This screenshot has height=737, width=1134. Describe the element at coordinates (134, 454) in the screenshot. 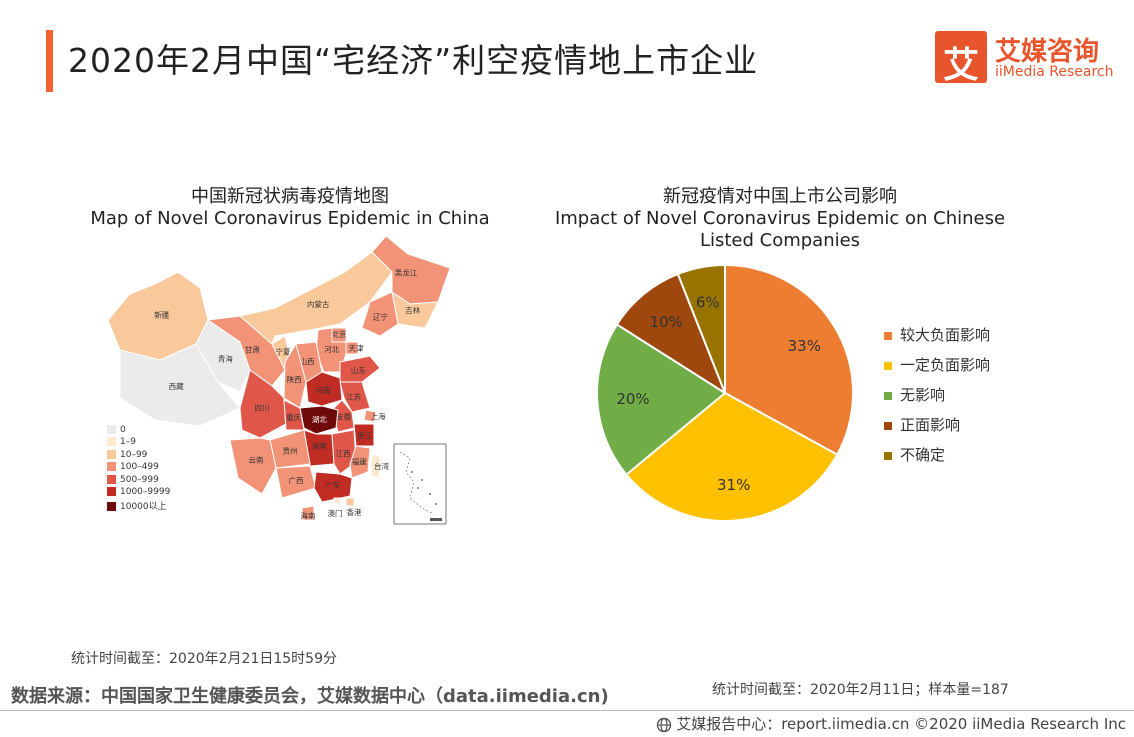

I see `legend-label: 10–99` at that location.